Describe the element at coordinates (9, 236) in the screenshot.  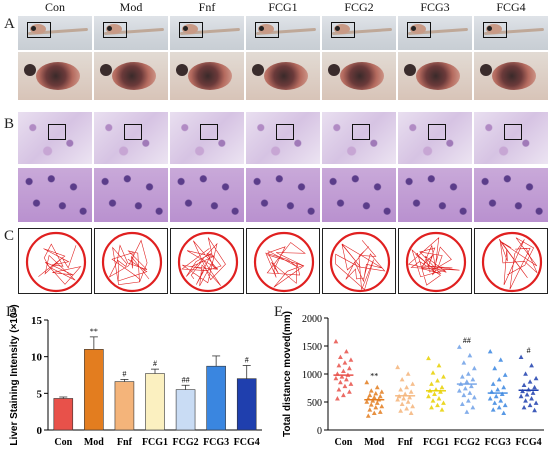
I see `panel-letter-c: C` at that location.